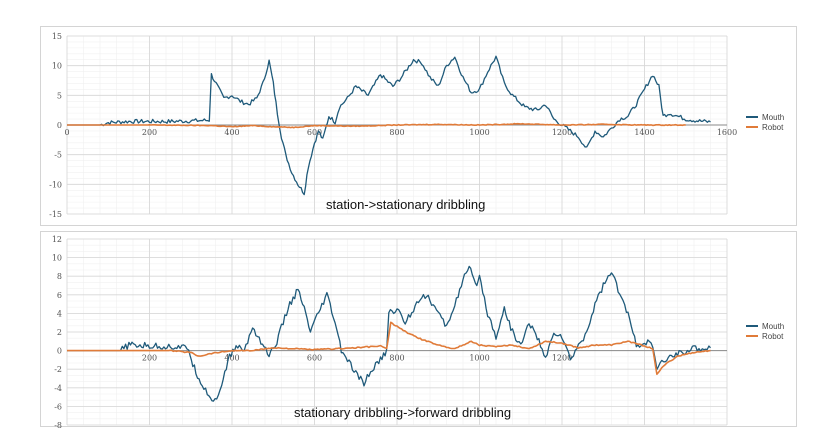 The image size is (832, 447). What do you see at coordinates (479, 132) in the screenshot?
I see `chart-1-x-tick-label: 1000` at bounding box center [479, 132].